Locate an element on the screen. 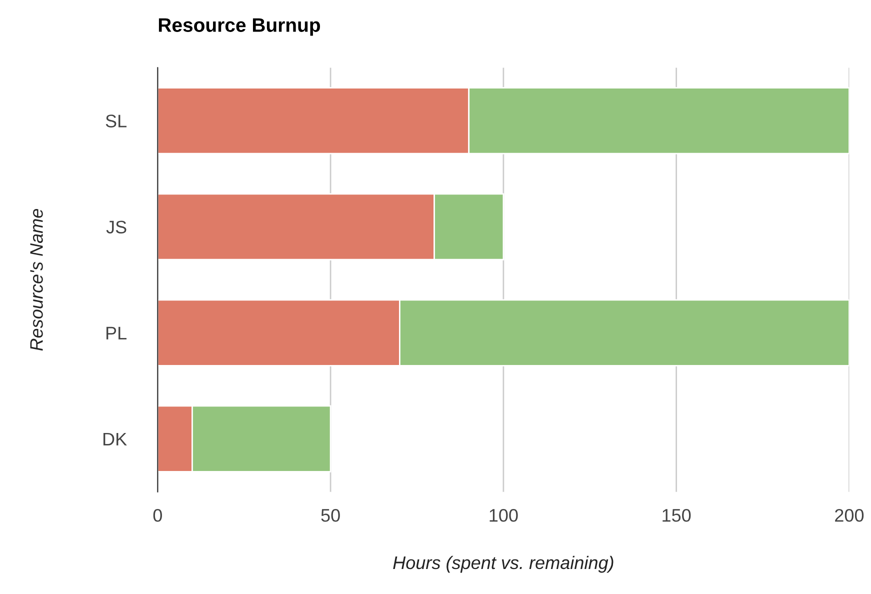 This screenshot has width=871, height=594. x-tick-label: 200 is located at coordinates (849, 515).